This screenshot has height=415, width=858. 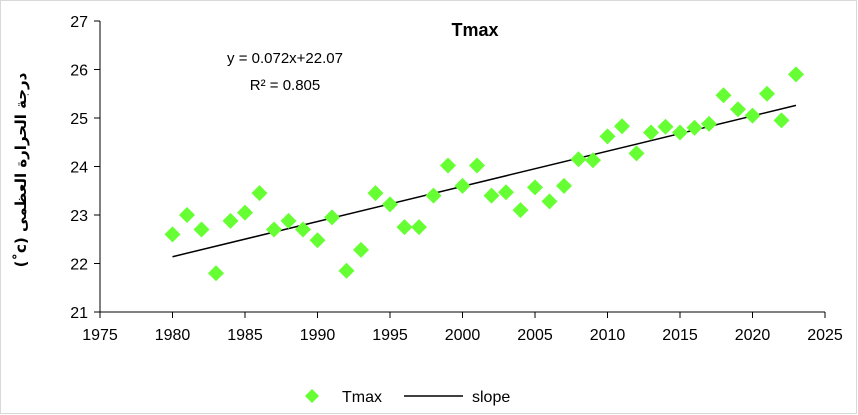 What do you see at coordinates (404, 227) in the screenshot?
I see `data-point-1996` at bounding box center [404, 227].